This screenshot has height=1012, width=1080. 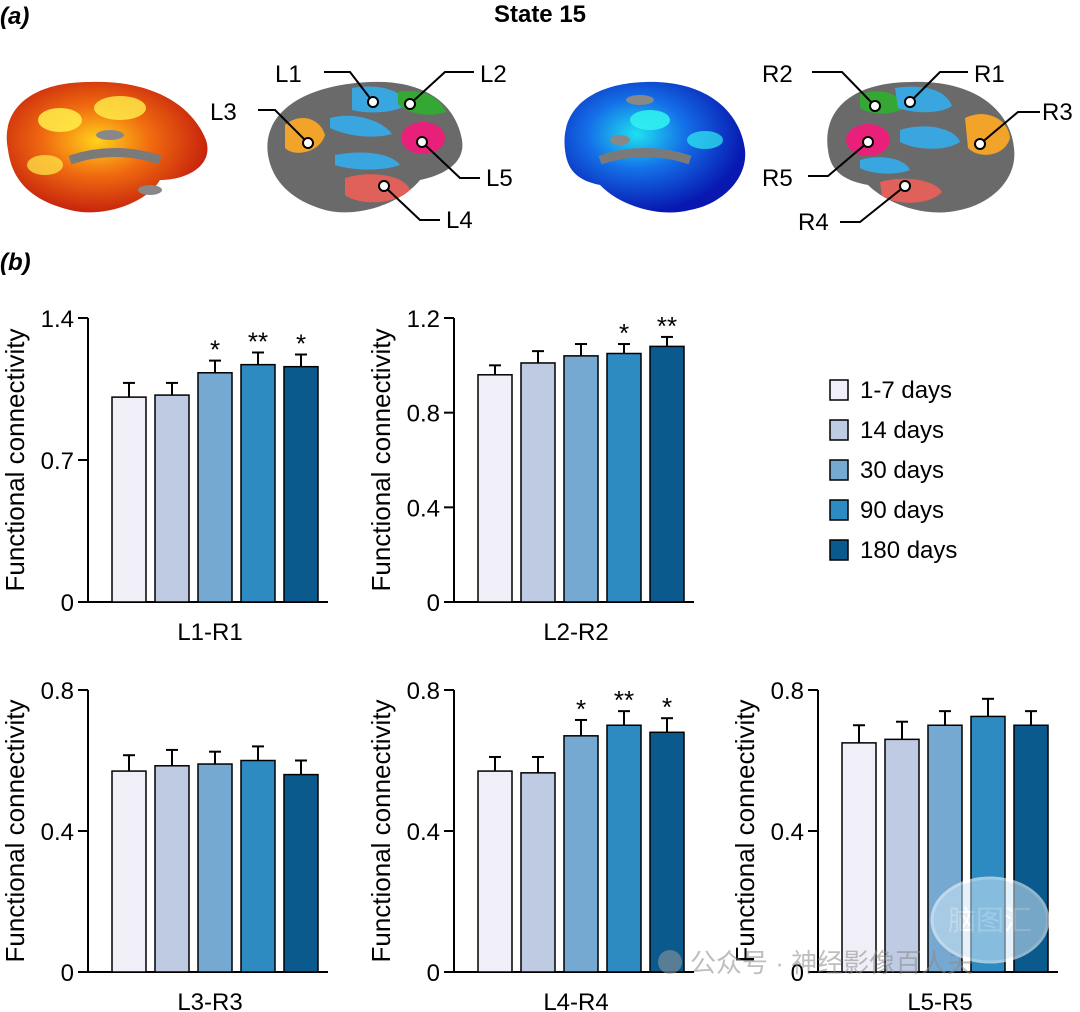 What do you see at coordinates (1057, 112) in the screenshot?
I see `label-R3: R3` at bounding box center [1057, 112].